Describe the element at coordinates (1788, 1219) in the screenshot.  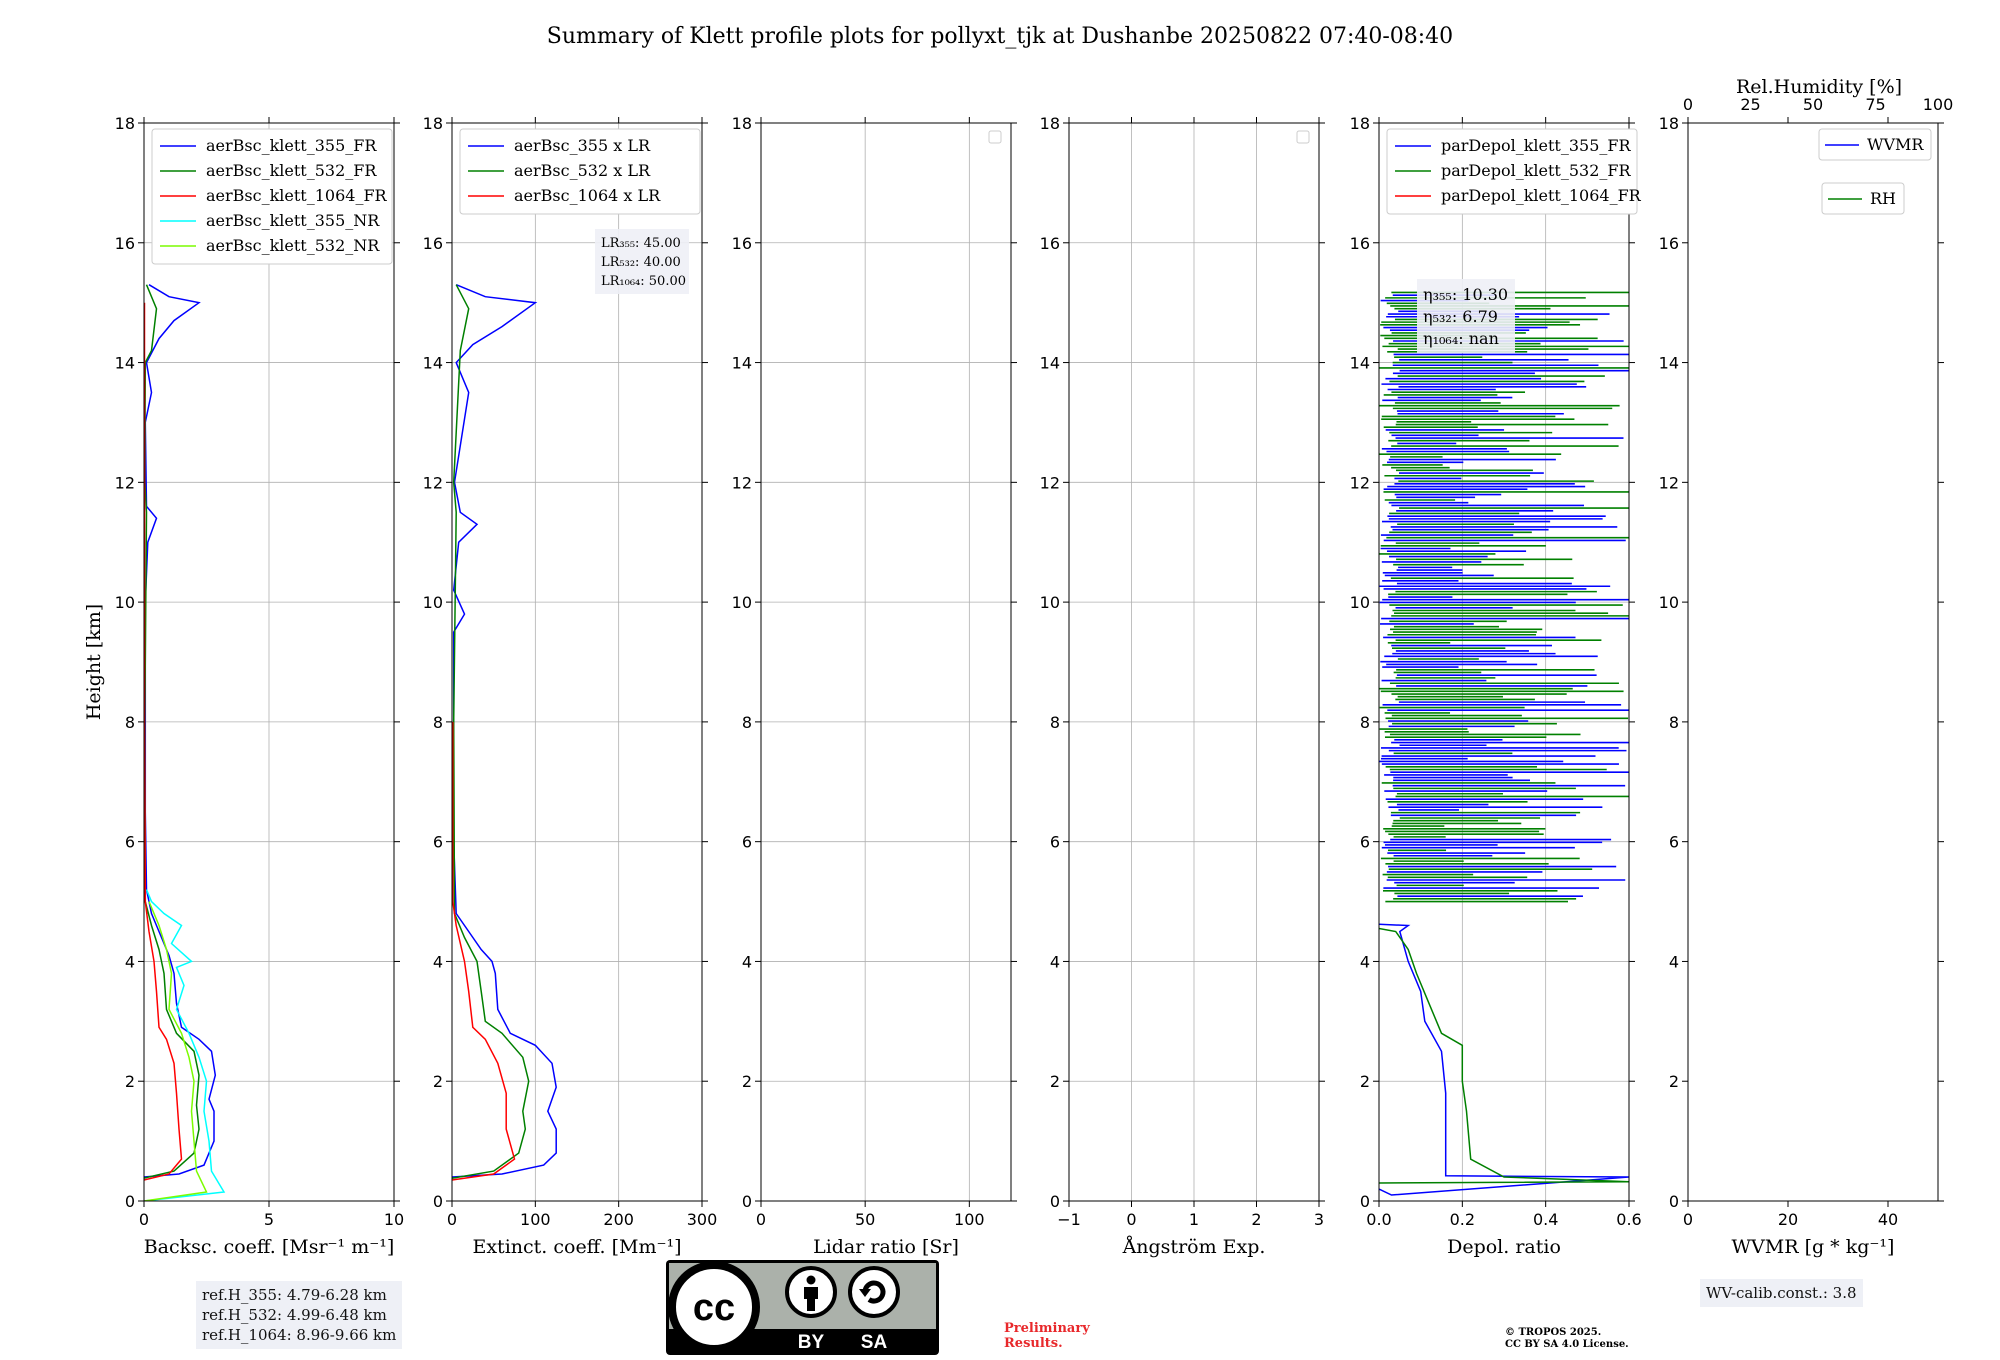
I see `x-tick-label: 20` at that location.